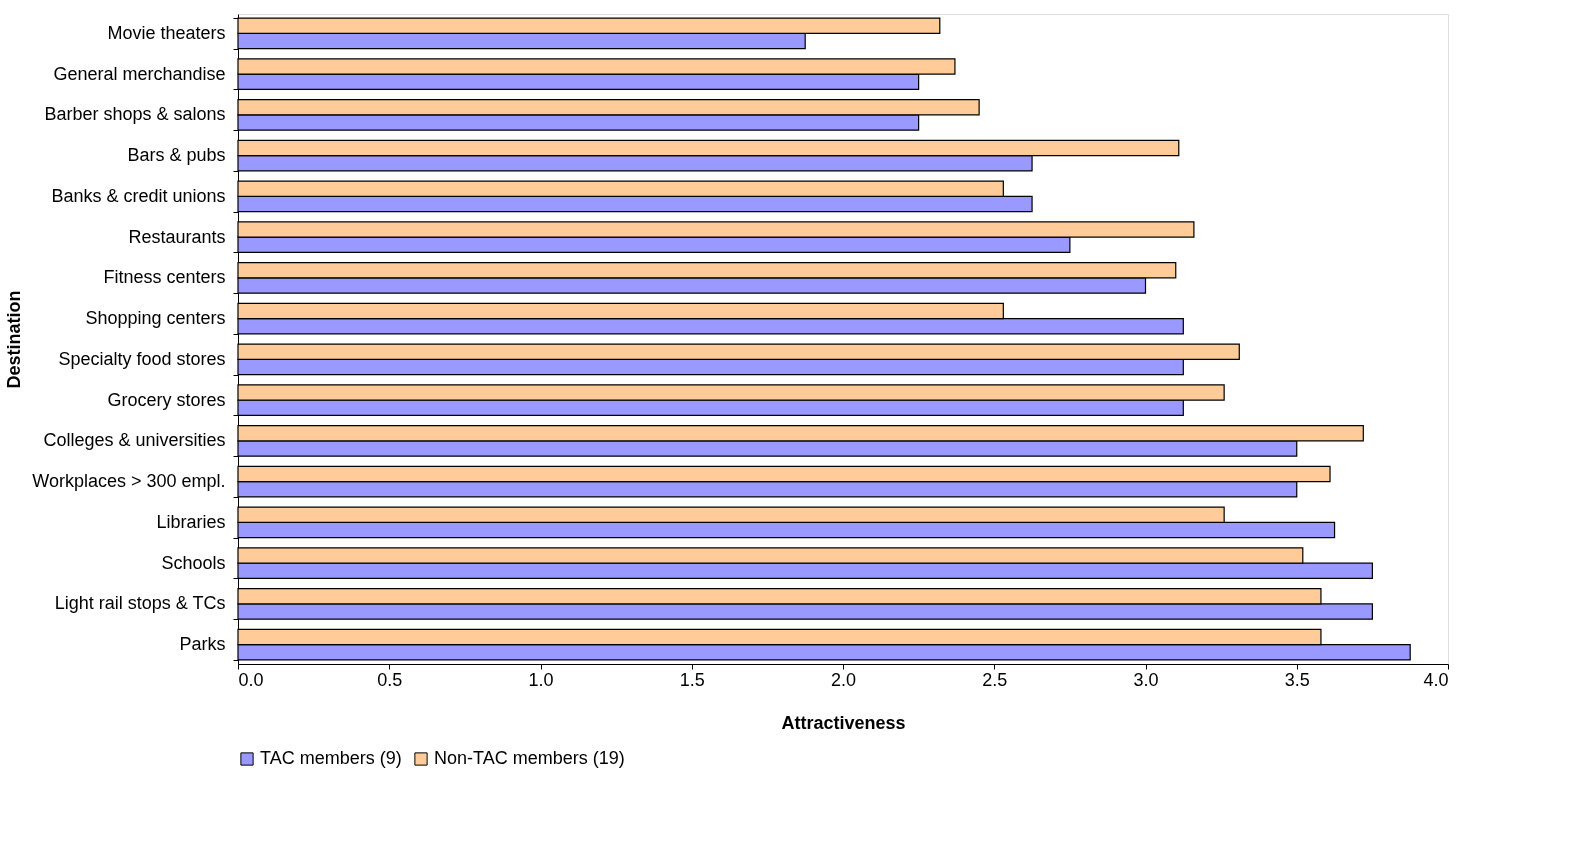  What do you see at coordinates (191, 521) in the screenshot?
I see `y-tick-label: Libraries` at bounding box center [191, 521].